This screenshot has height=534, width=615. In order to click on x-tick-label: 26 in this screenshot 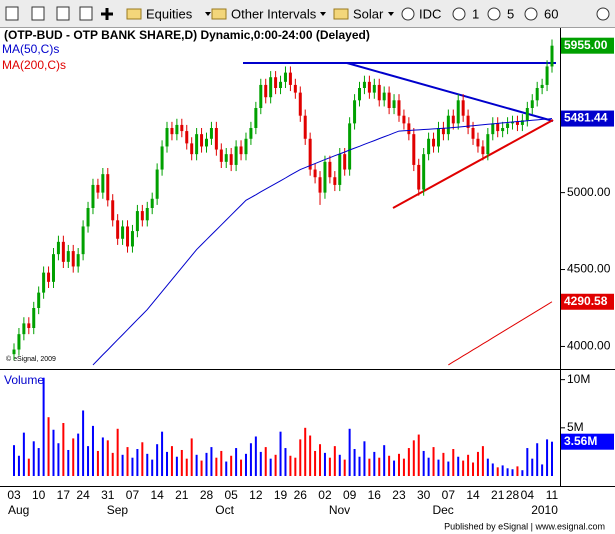, I will do `click(301, 495)`.